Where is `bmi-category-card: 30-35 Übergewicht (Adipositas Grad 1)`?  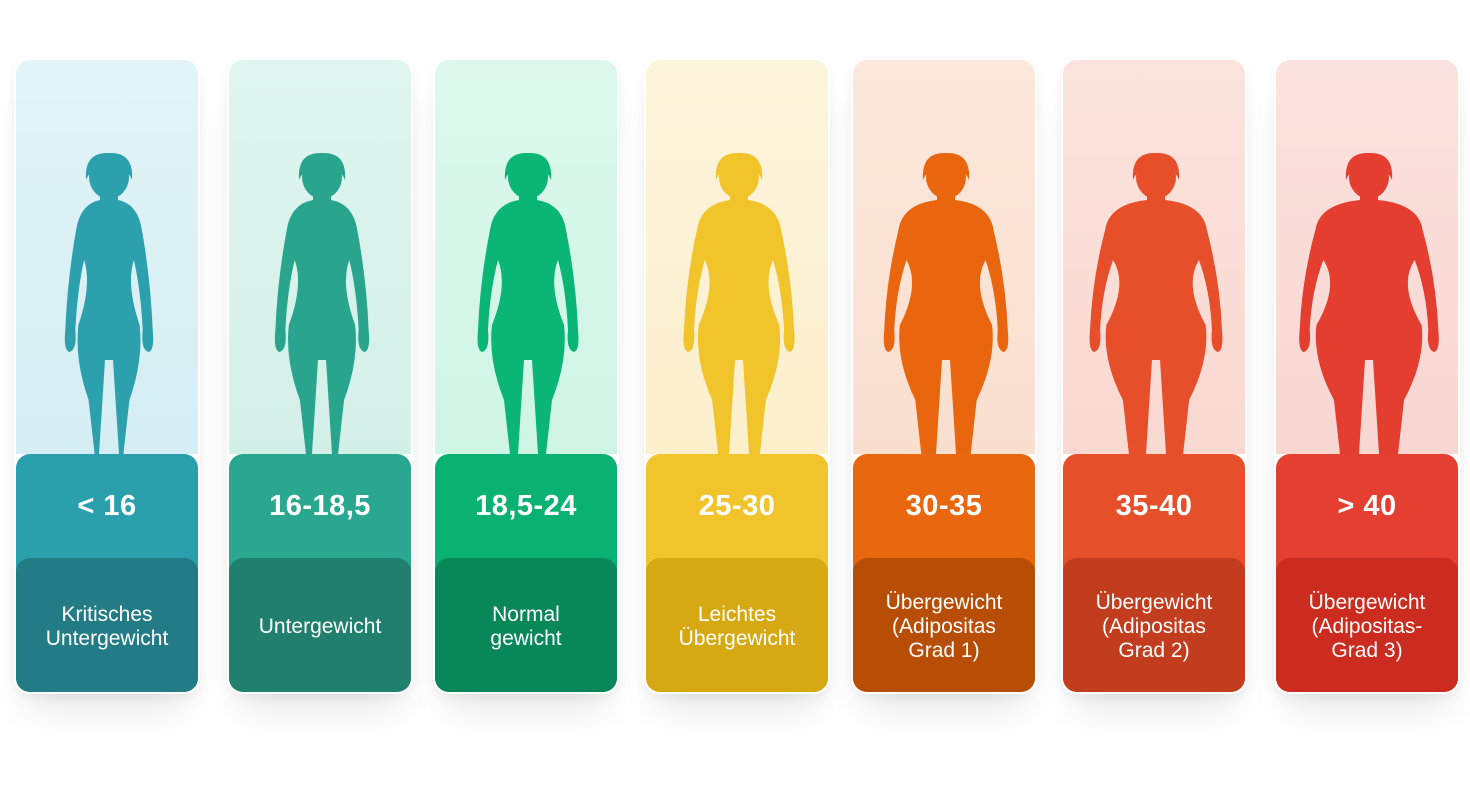
bmi-category-card: 30-35 Übergewicht (Adipositas Grad 1) is located at coordinates (944, 376).